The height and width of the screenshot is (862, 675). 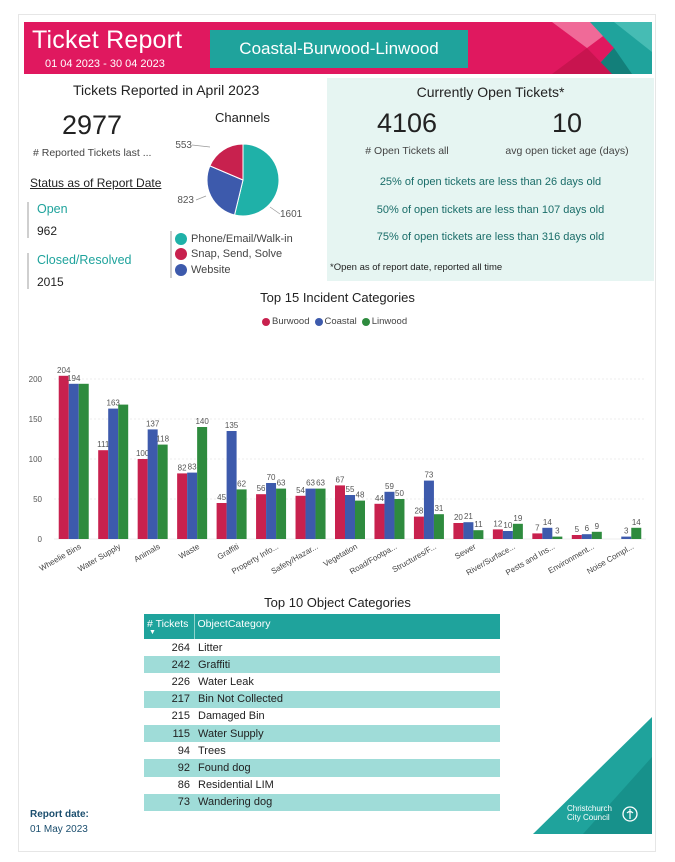 I want to click on legend-label-linwood: Linwood, so click(x=389, y=321).